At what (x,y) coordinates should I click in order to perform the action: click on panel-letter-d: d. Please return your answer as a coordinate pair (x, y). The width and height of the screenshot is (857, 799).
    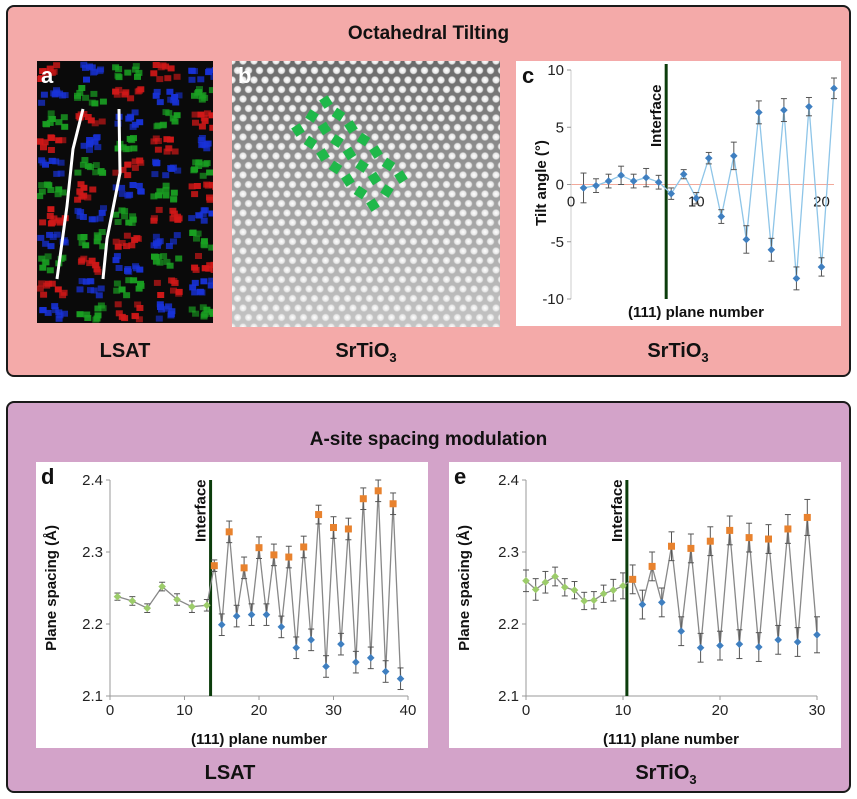
    Looking at the image, I should click on (48, 476).